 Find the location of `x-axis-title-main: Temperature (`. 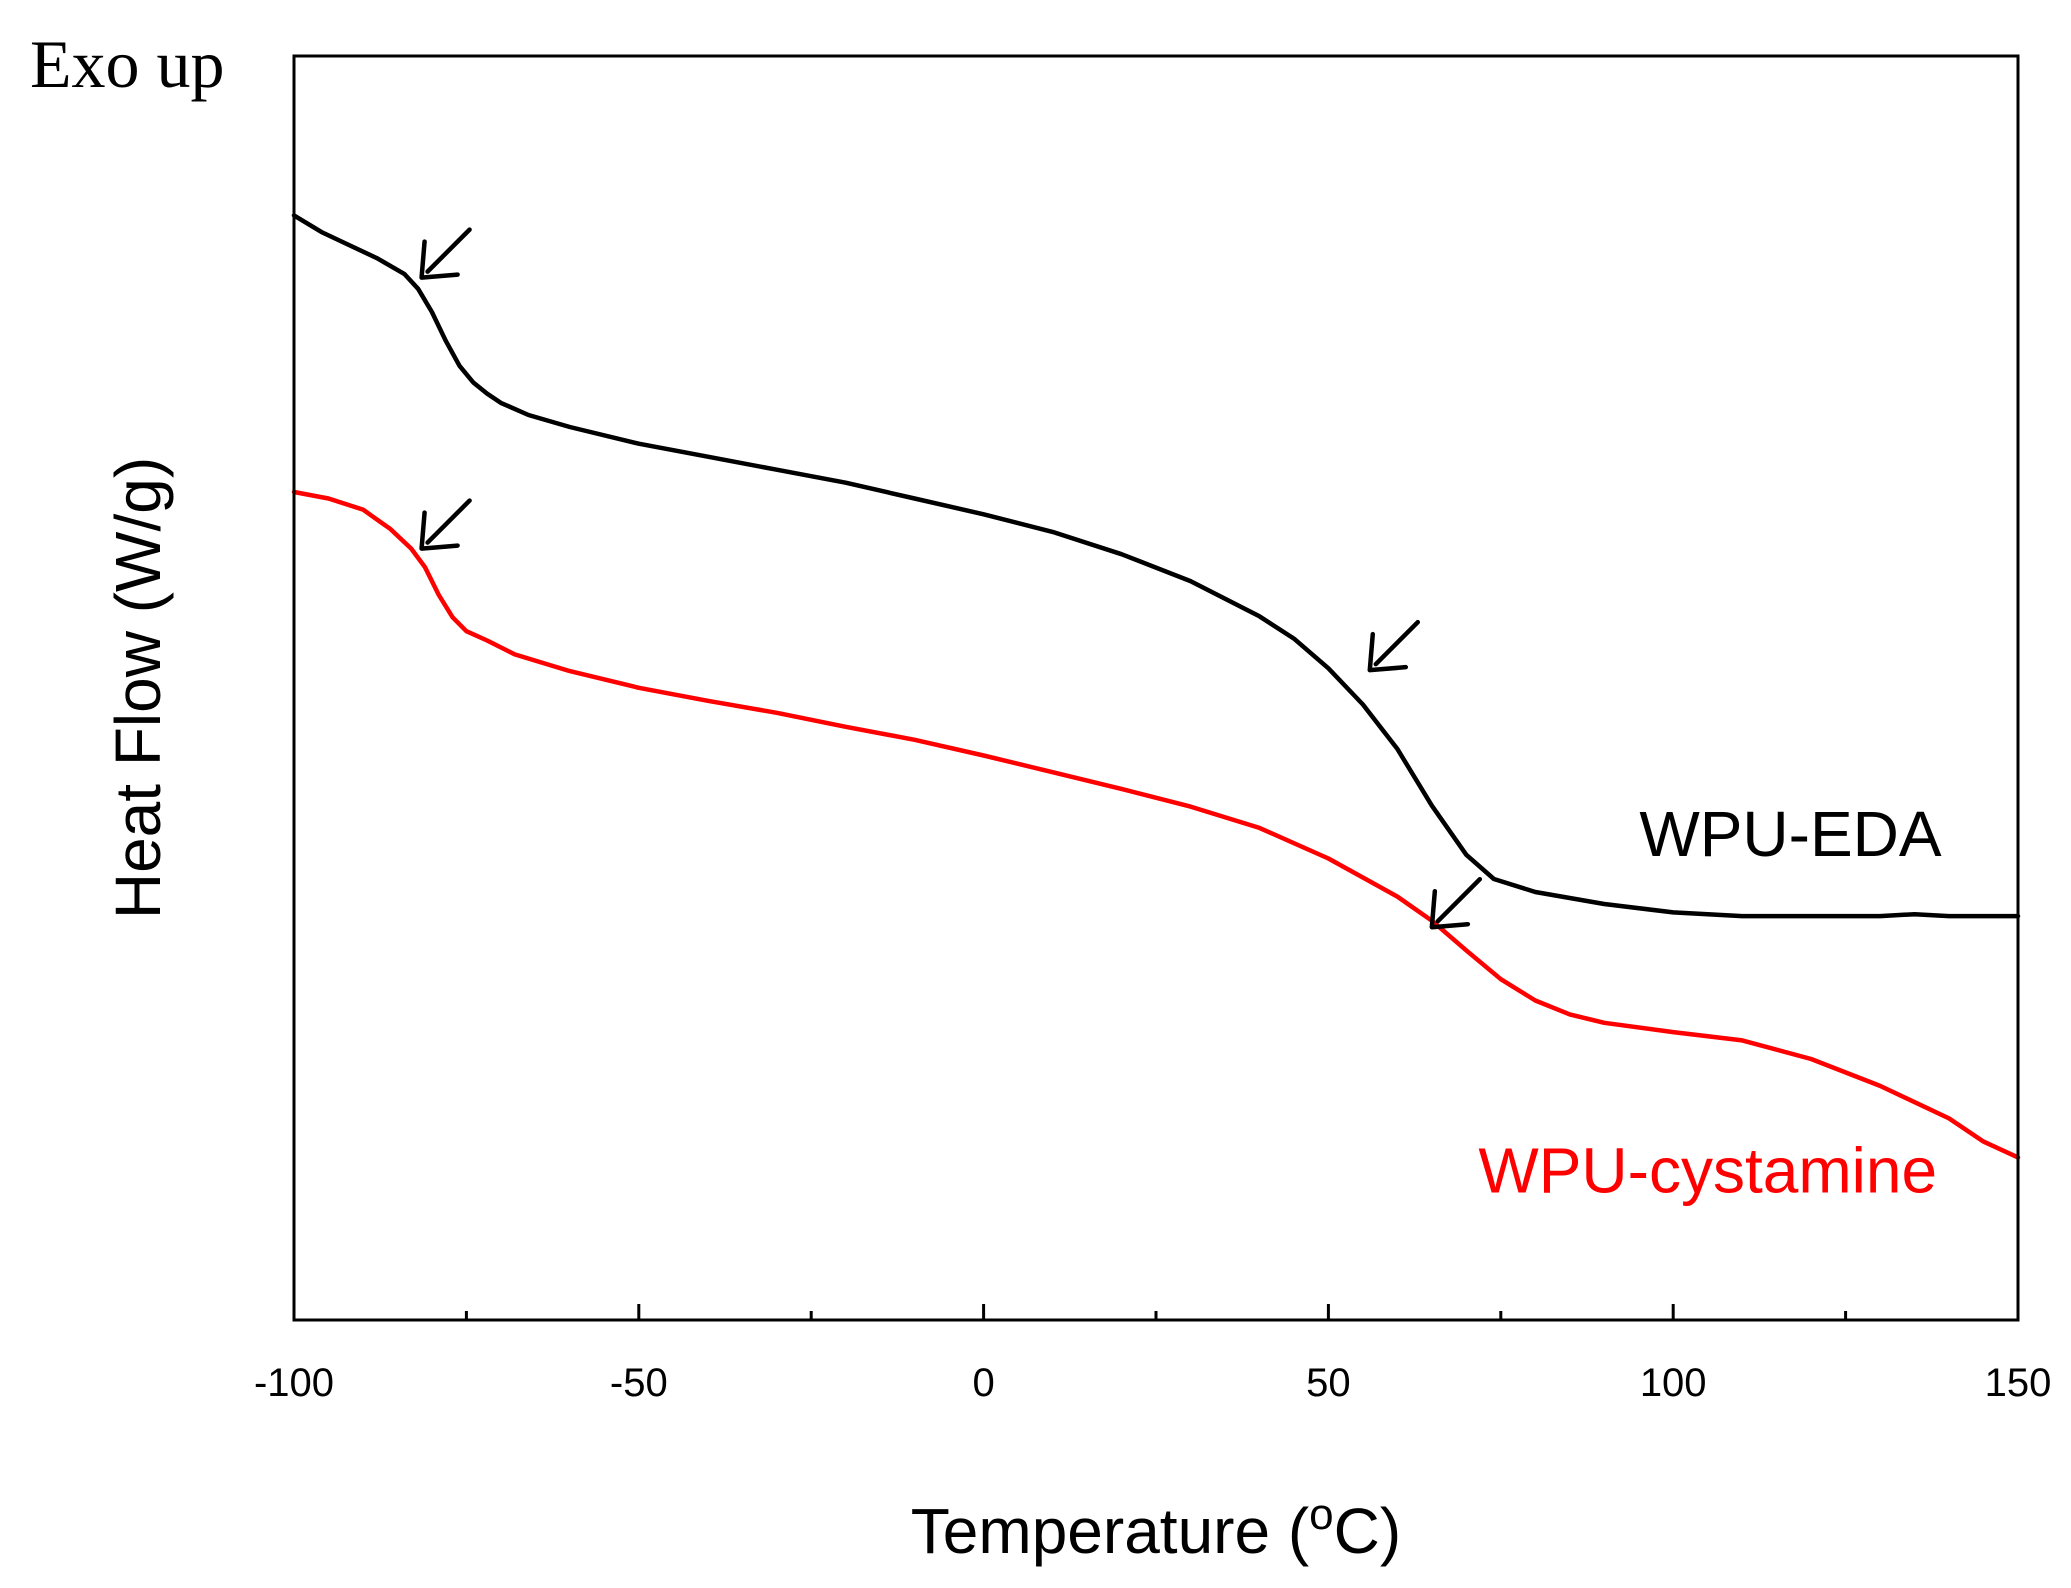

x-axis-title-main: Temperature ( is located at coordinates (1110, 1531).